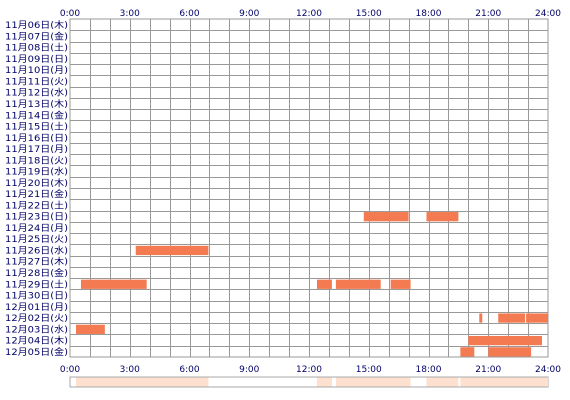 This screenshot has height=400, width=570. Describe the element at coordinates (36, 104) in the screenshot. I see `y-row-label: 11月13日(木)` at that location.